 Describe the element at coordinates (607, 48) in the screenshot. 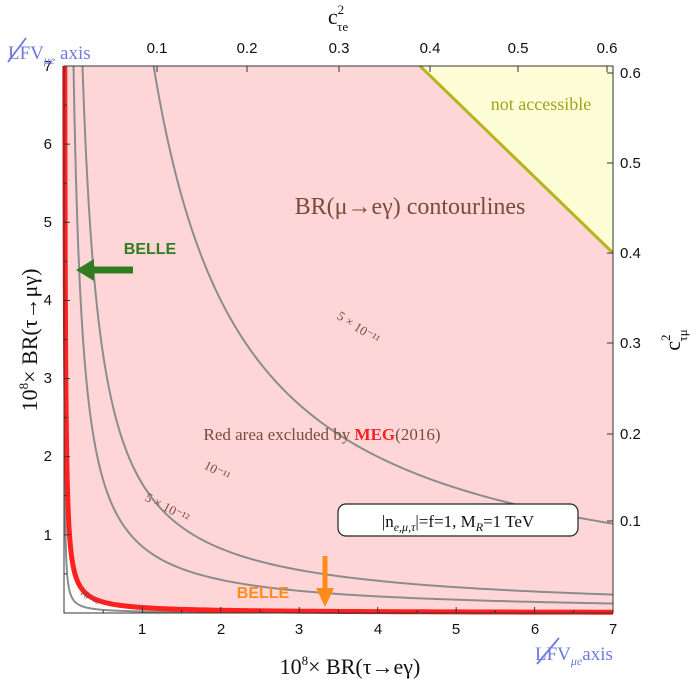

I see `top-tick-label: 0.6` at that location.